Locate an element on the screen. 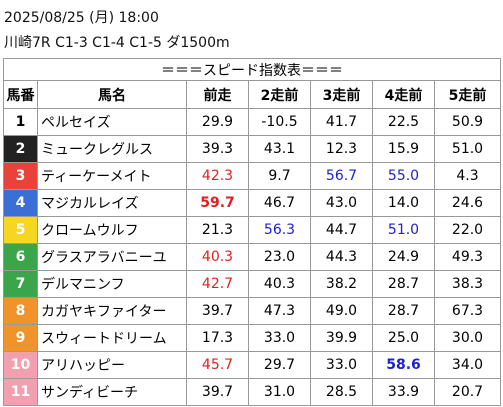 This screenshot has height=407, width=503. speed-score: -10.5 is located at coordinates (279, 122).